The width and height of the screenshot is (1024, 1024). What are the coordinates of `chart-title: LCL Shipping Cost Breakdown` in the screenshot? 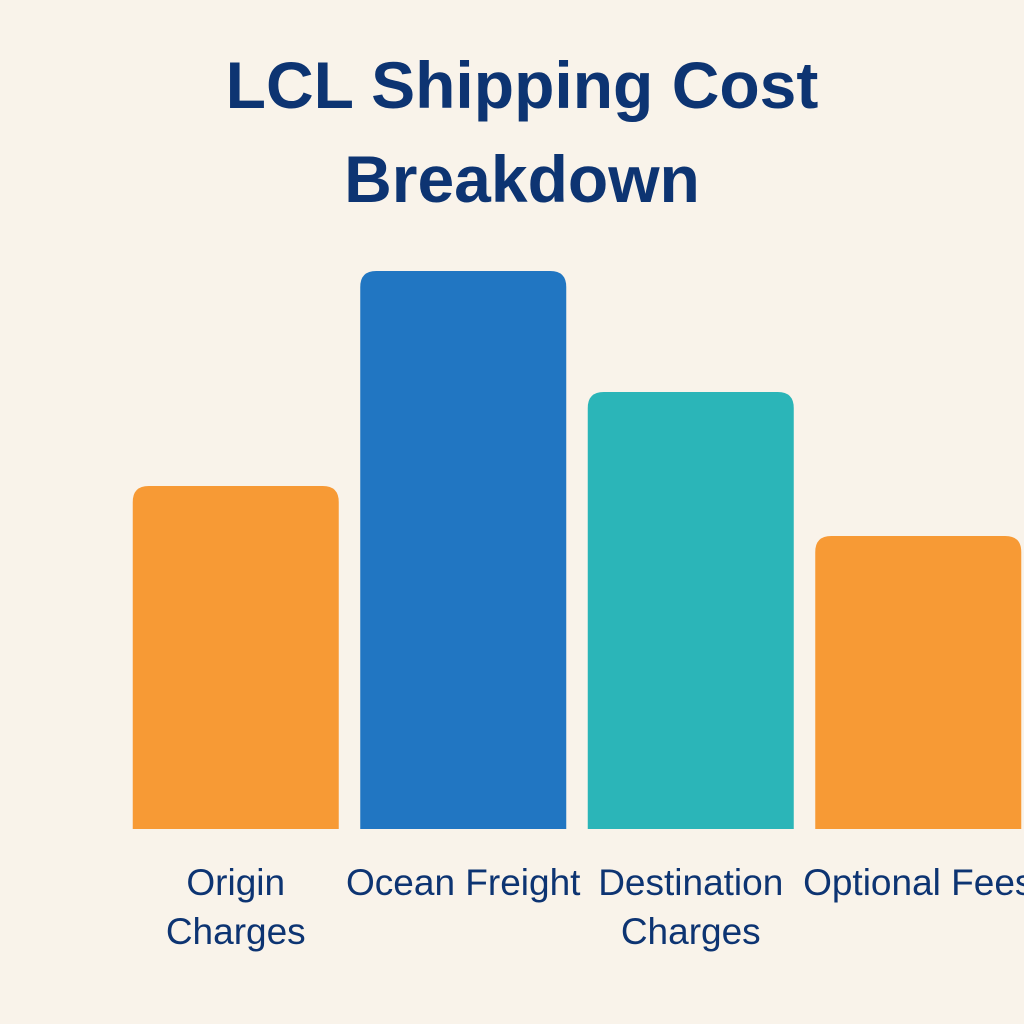 It's located at (522, 132).